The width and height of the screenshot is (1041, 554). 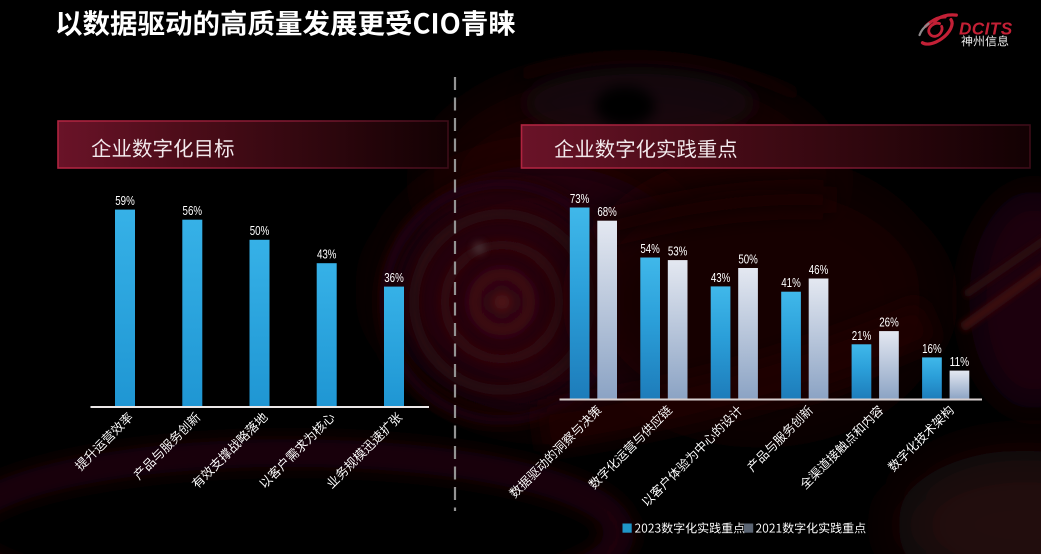 I want to click on svg-text: 54%, so click(x=650, y=248).